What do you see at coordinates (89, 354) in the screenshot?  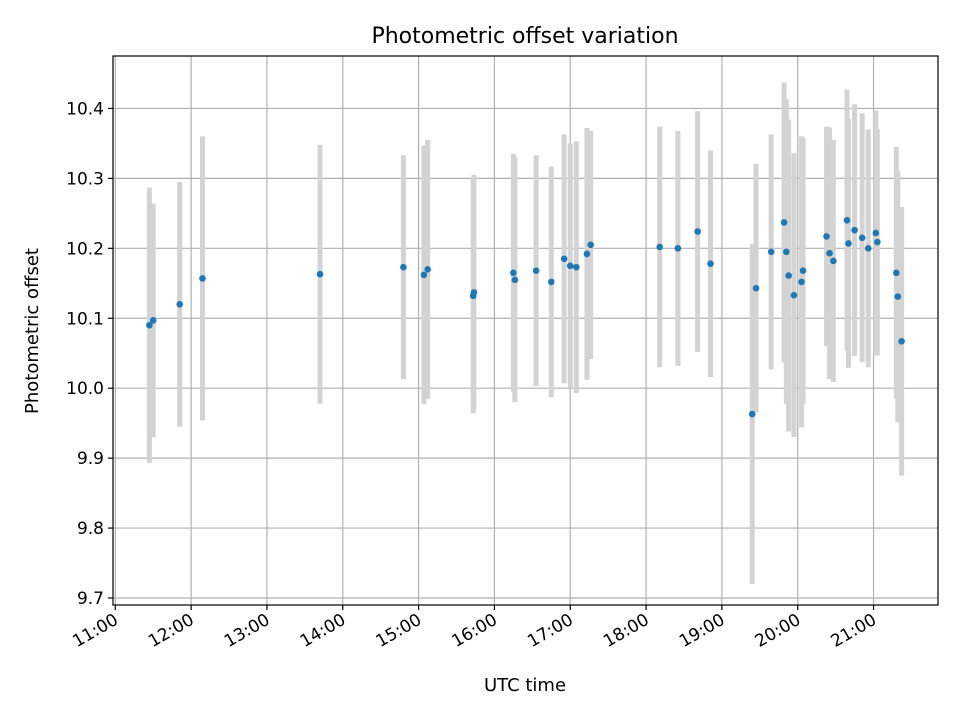 I see `y-axis-ticks: 9.7 9.8 9.9 10.0 10.1 10.2 10.3 10.4` at bounding box center [89, 354].